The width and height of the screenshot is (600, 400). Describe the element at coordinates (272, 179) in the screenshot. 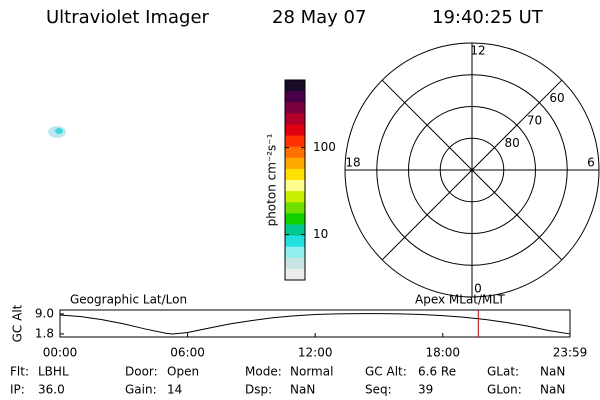

I see `colorbar-label: photon cm⁻²s⁻¹` at that location.